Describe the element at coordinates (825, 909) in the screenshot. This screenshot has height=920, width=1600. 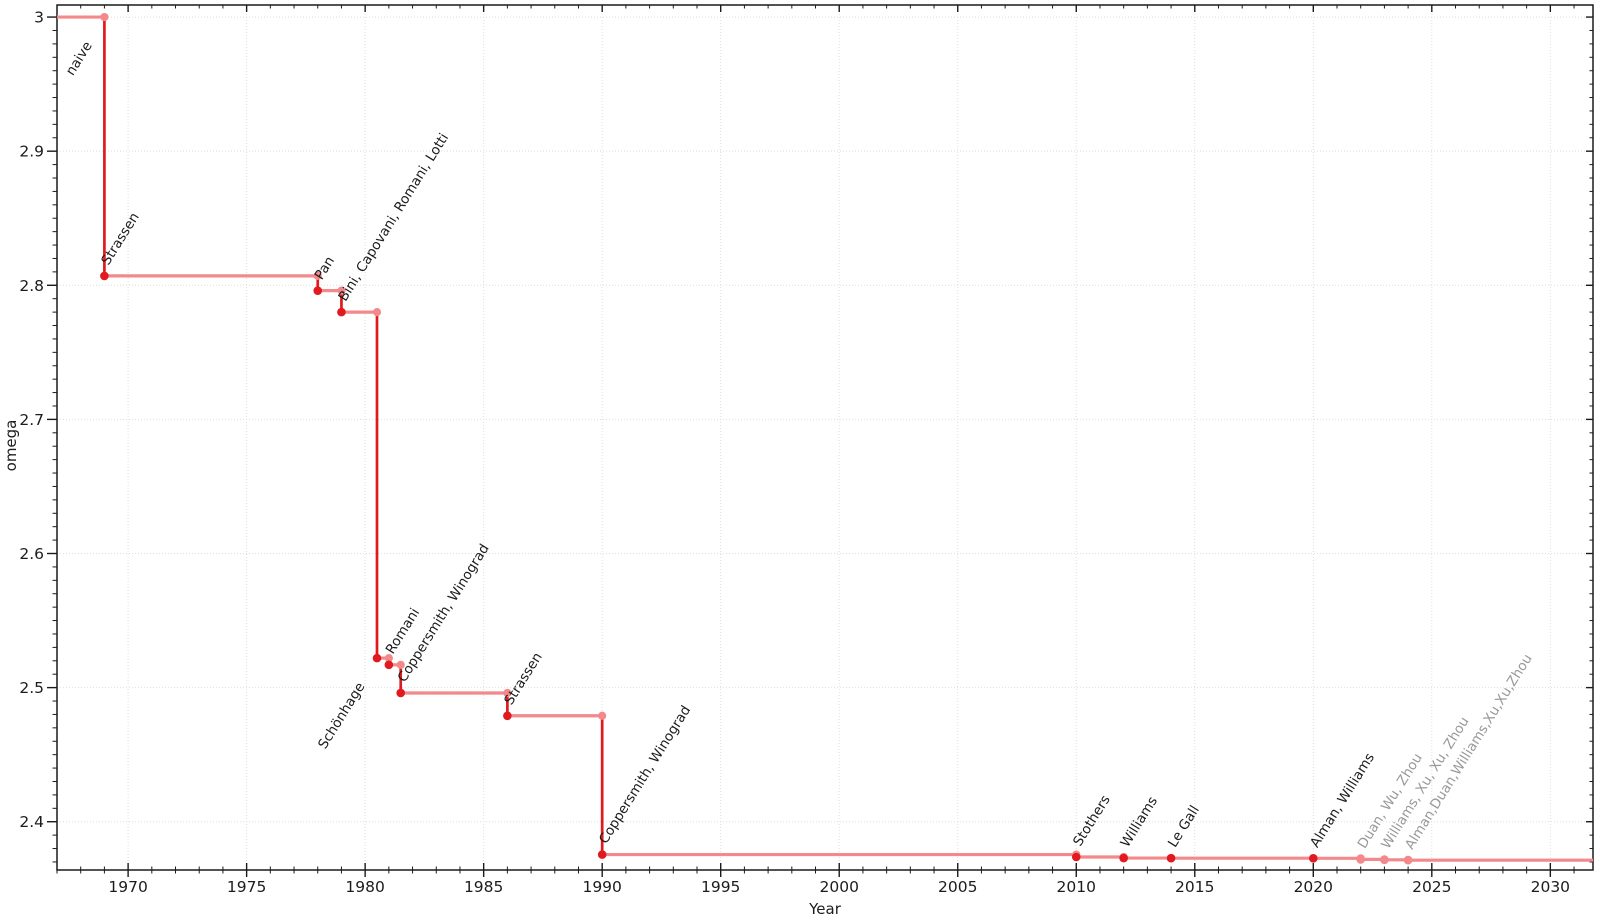
I see `x-axis-title: Year` at that location.